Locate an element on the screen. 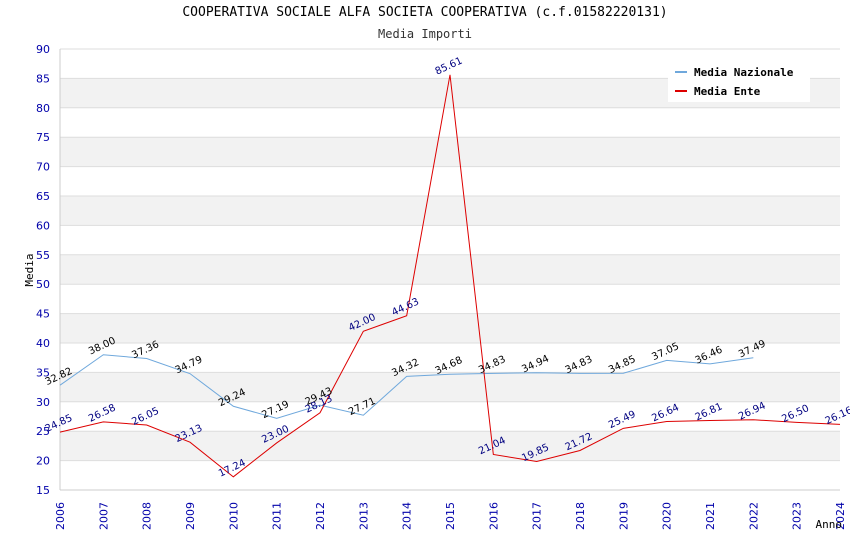 This screenshot has height=550, width=850. series-line-nazionale is located at coordinates (406, 386).